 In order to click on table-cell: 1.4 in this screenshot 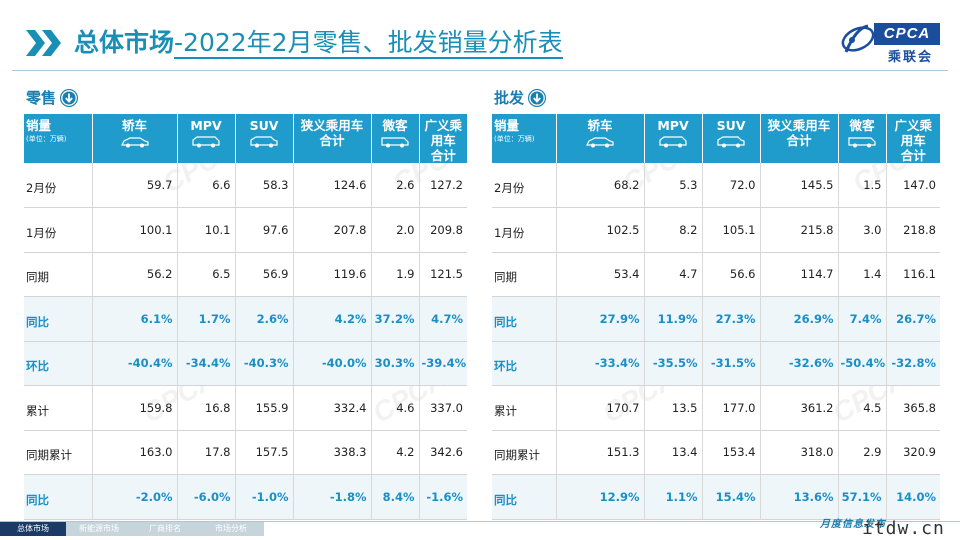, I will do `click(862, 274)`.